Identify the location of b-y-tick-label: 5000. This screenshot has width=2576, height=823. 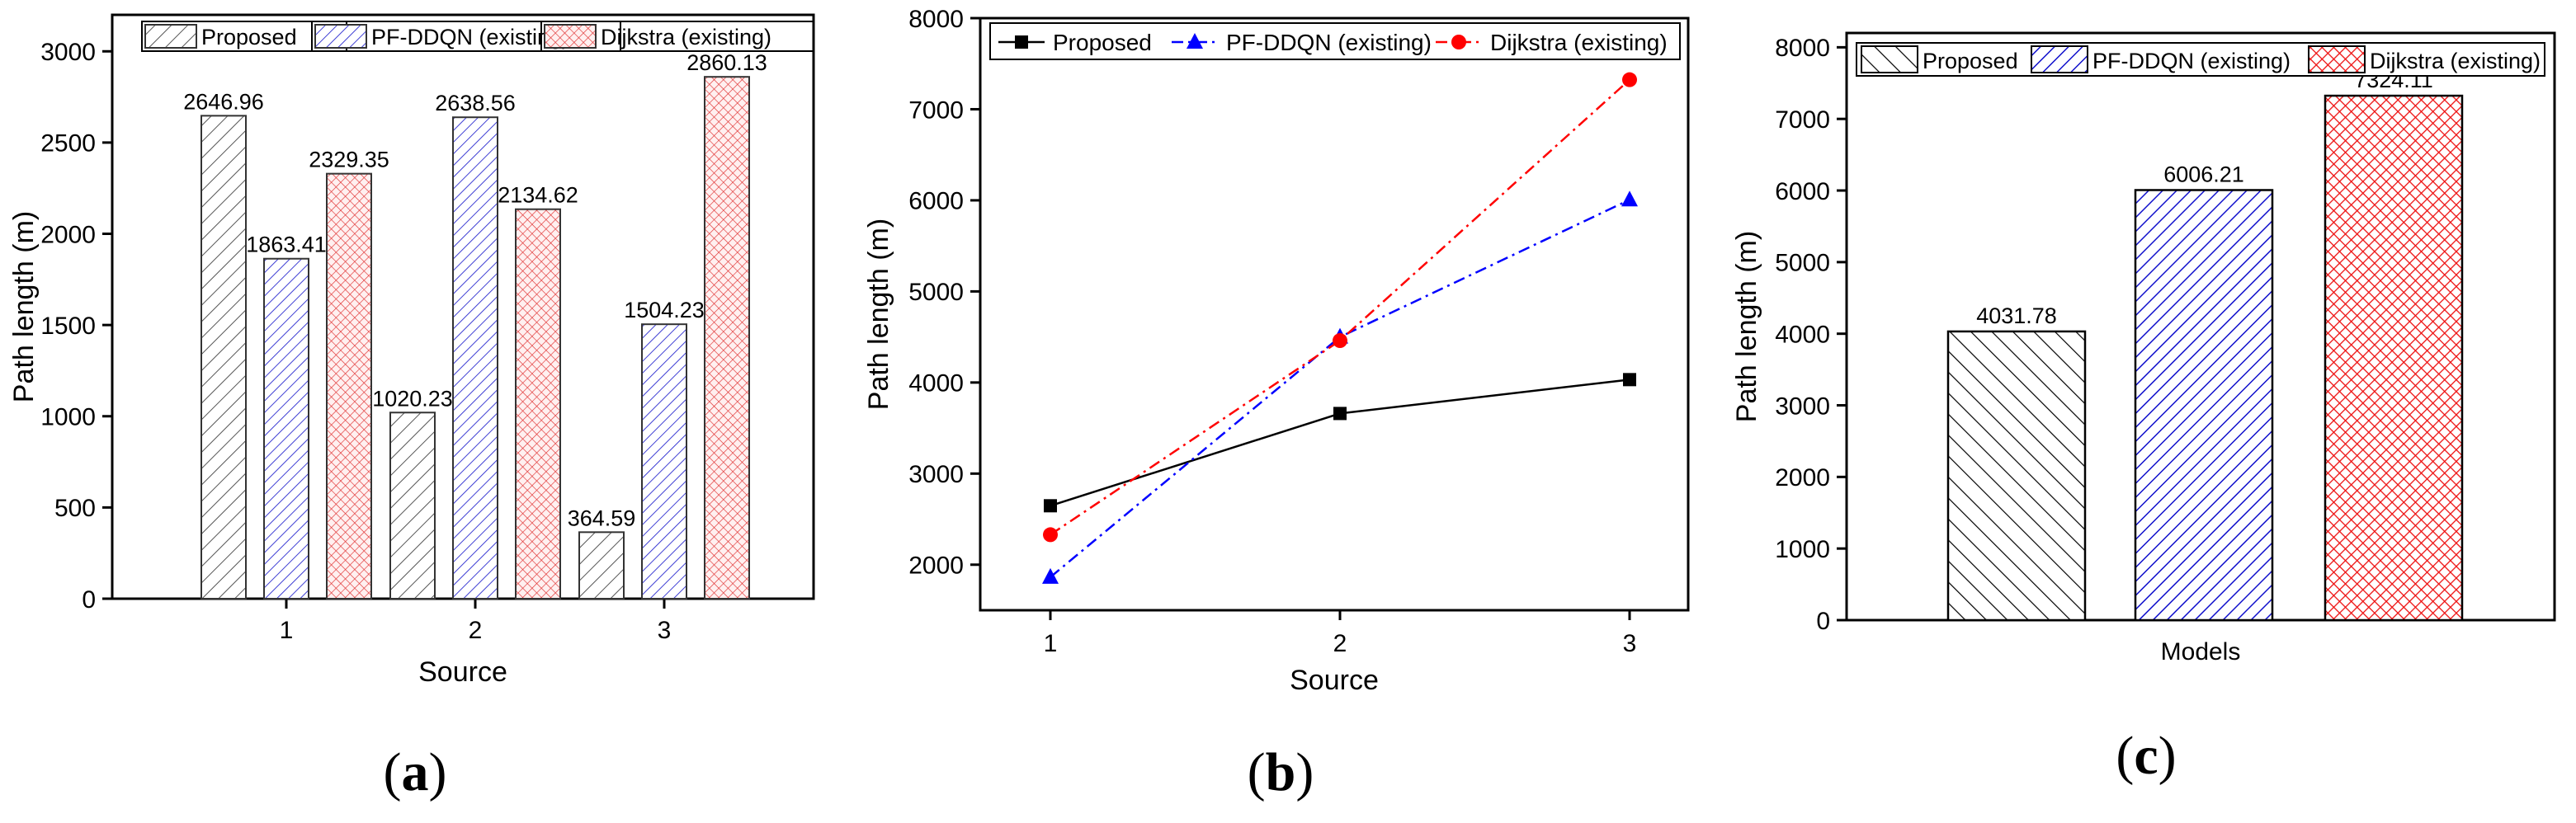
(936, 292).